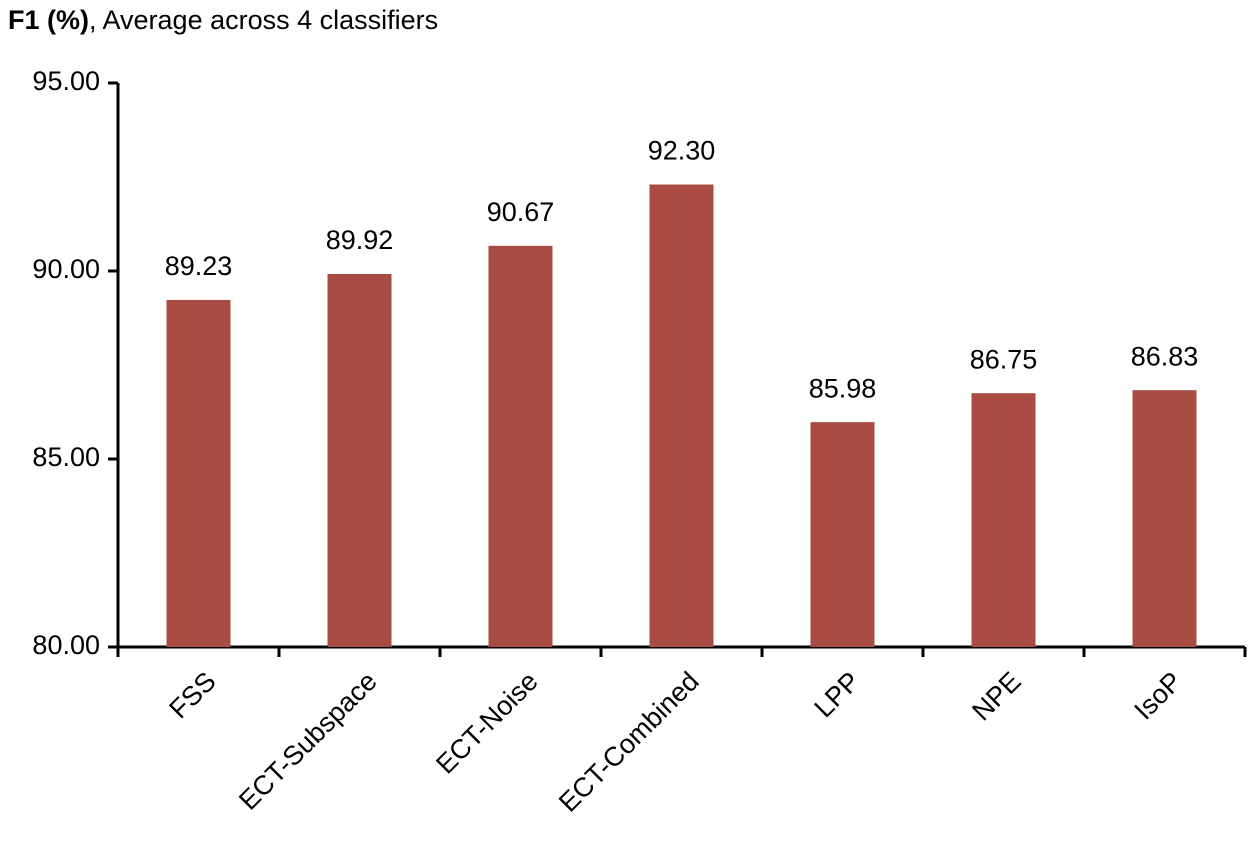 Image resolution: width=1250 pixels, height=845 pixels. I want to click on title-rest: , Average across 4 classifiers, so click(263, 20).